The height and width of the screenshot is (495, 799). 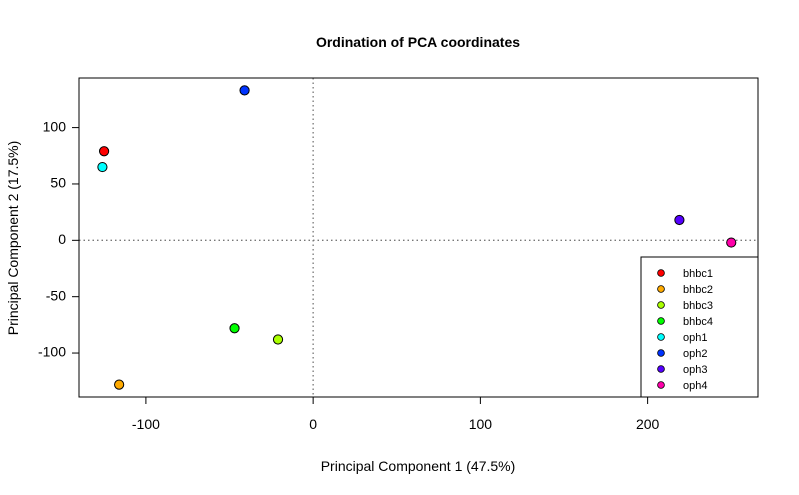 I want to click on legend-box, so click(x=699, y=327).